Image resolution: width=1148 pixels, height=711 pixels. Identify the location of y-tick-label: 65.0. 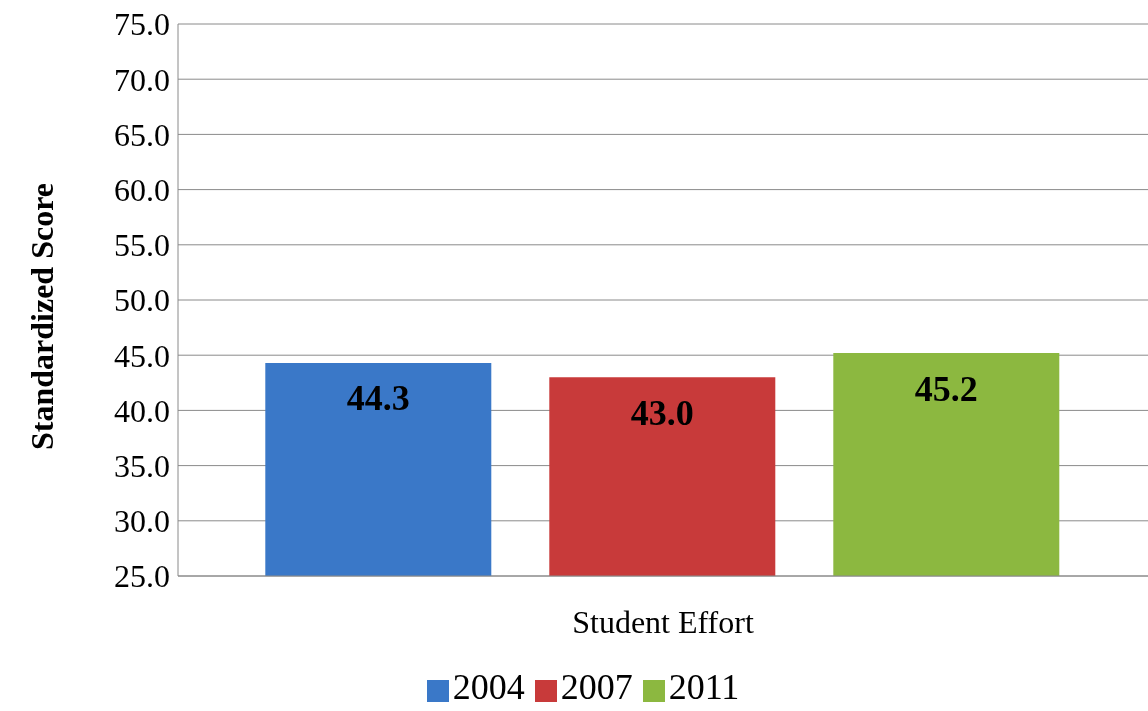
(142, 134).